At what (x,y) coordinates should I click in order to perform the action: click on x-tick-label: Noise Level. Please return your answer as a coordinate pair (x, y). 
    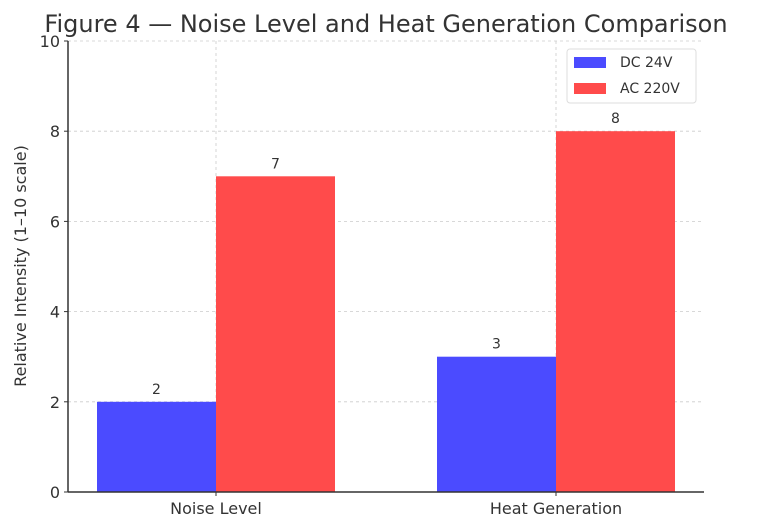
    Looking at the image, I should click on (216, 508).